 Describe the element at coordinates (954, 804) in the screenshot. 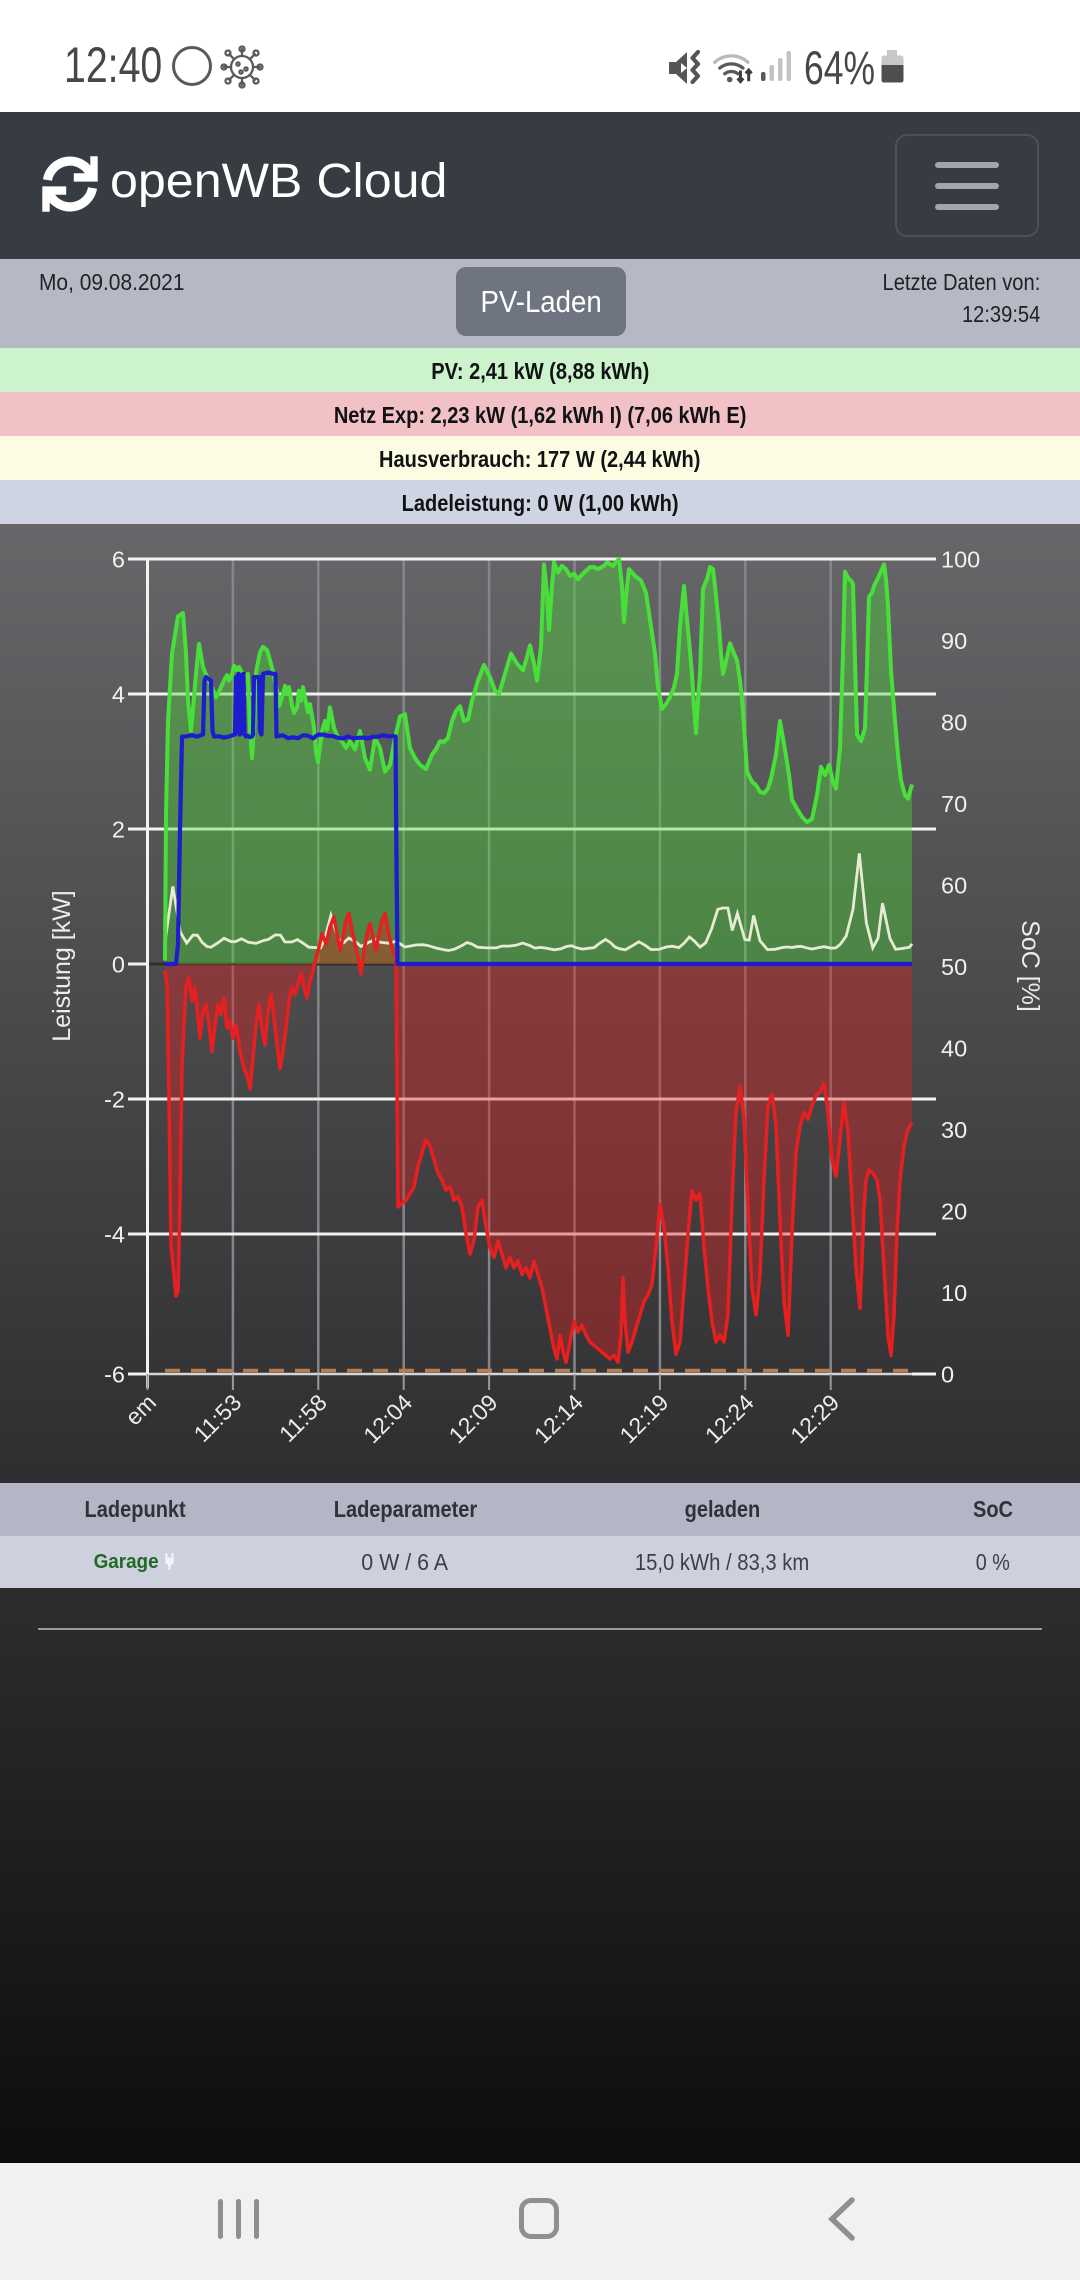

I see `svg-text: 70` at that location.